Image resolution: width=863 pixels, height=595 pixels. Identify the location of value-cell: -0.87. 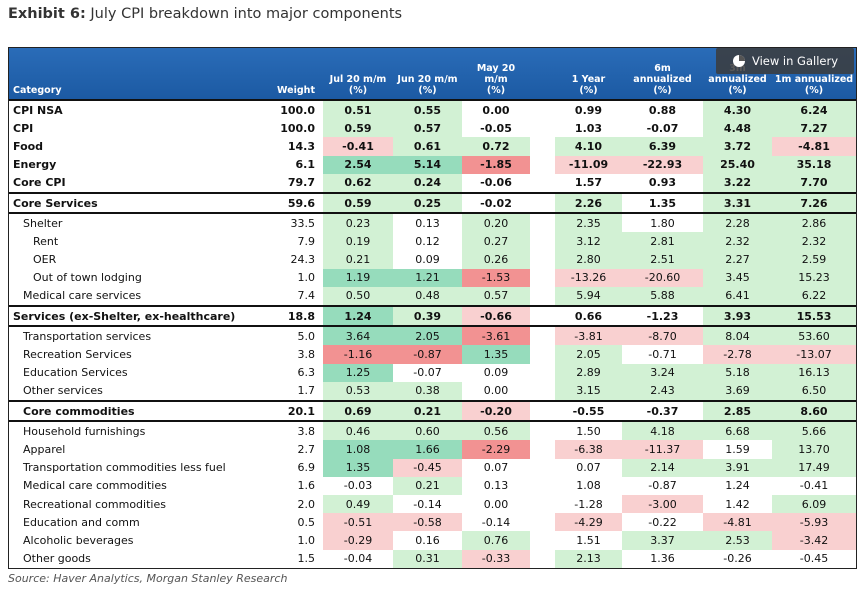
(427, 354).